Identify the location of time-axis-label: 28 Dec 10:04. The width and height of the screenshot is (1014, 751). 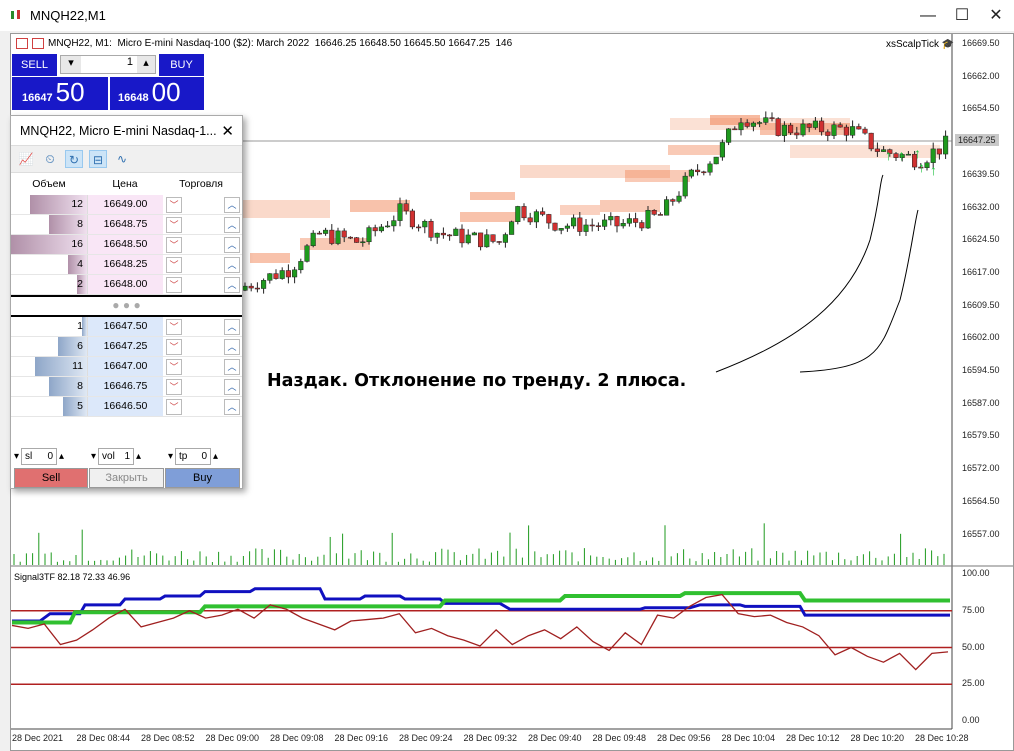
(748, 738).